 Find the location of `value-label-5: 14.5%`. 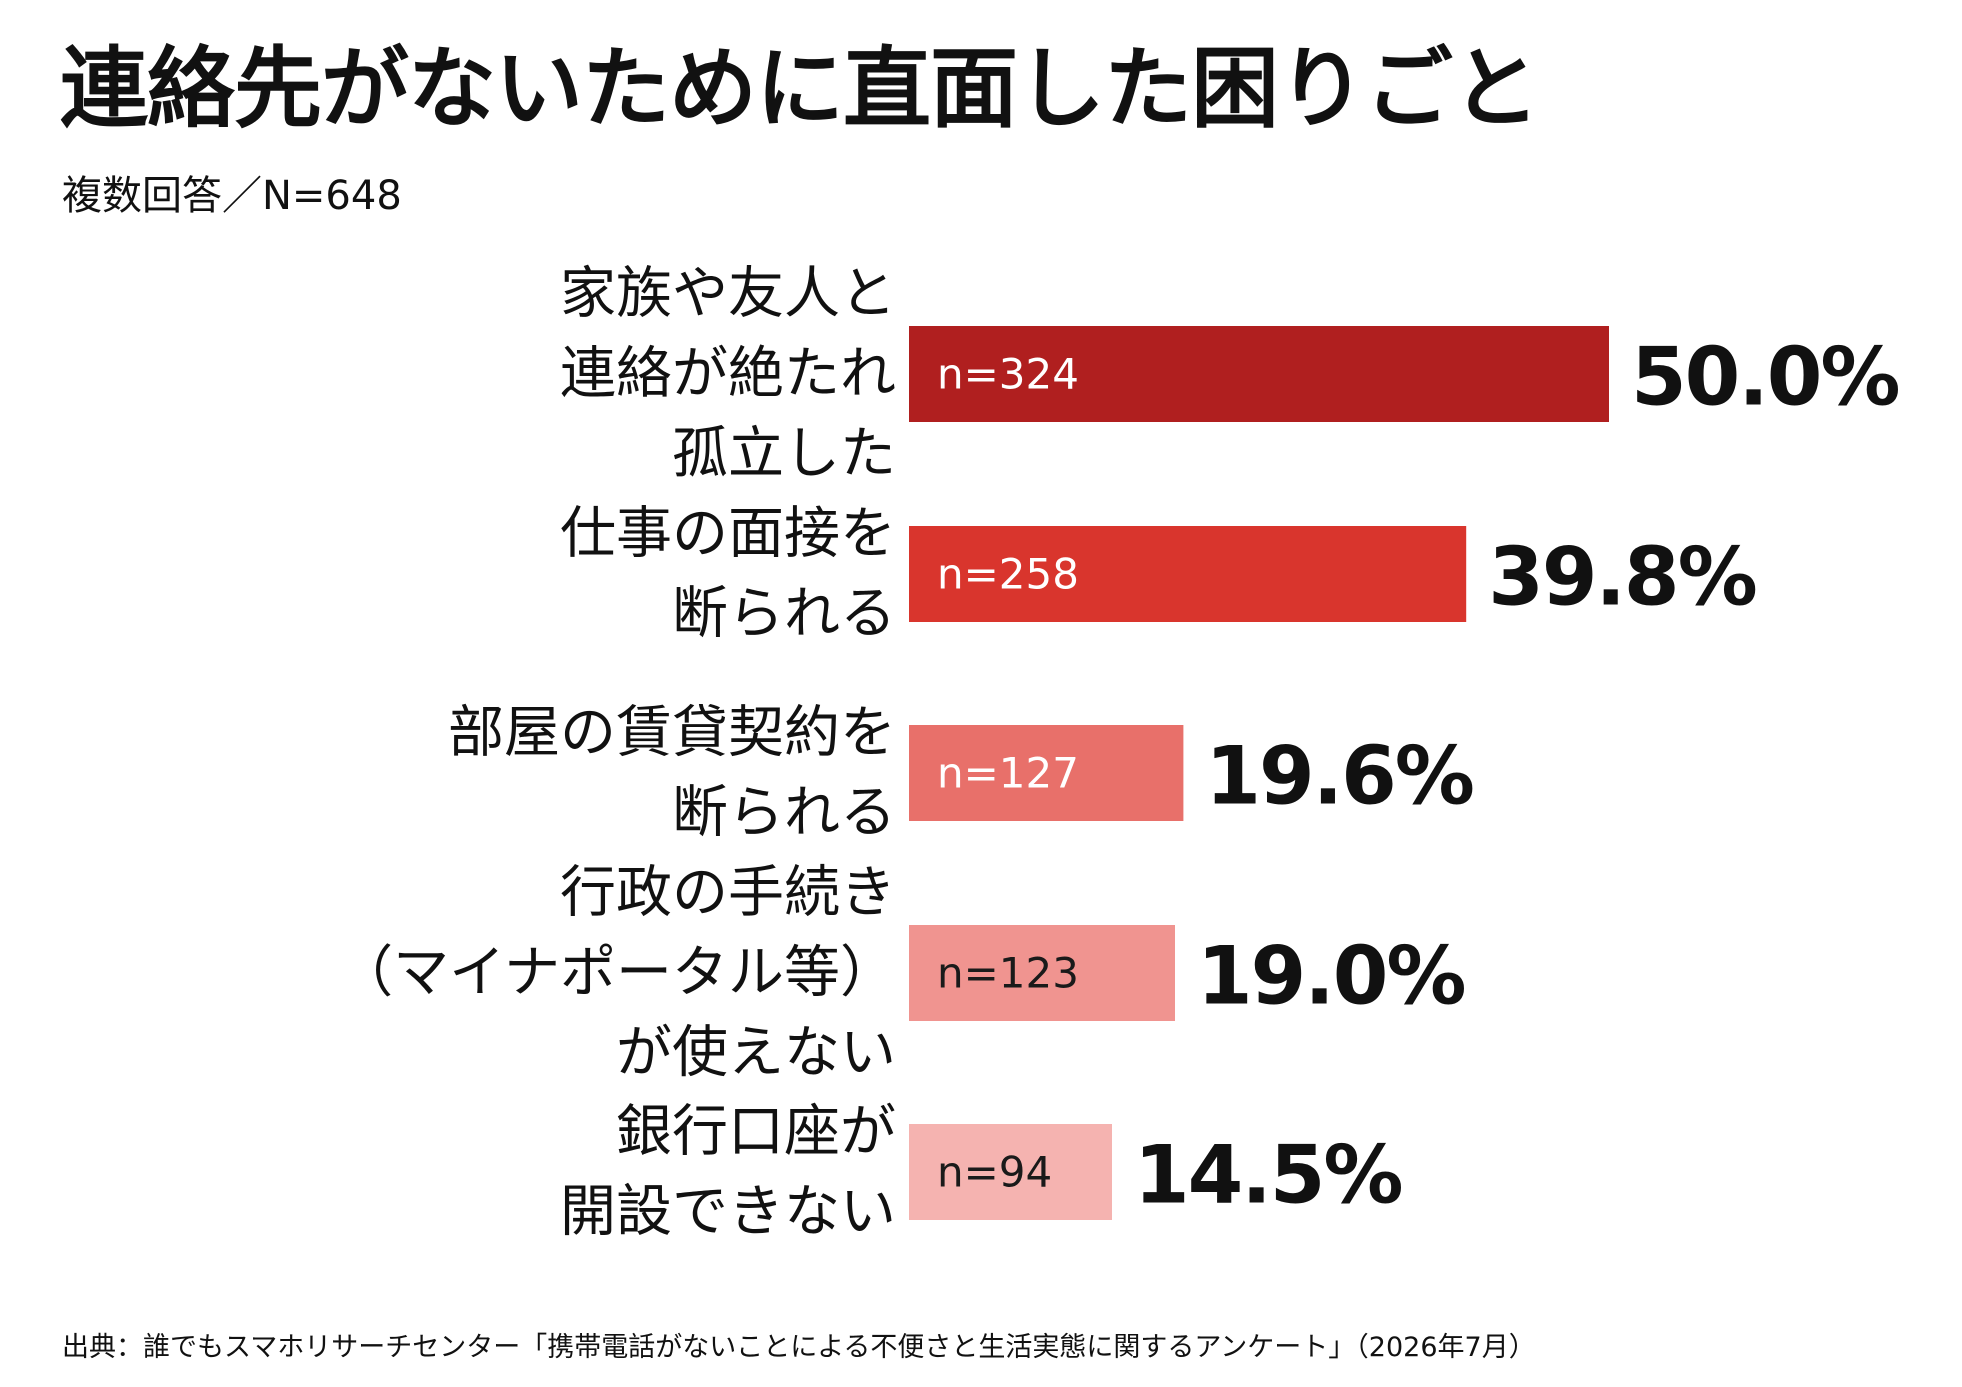

value-label-5: 14.5% is located at coordinates (1268, 1175).